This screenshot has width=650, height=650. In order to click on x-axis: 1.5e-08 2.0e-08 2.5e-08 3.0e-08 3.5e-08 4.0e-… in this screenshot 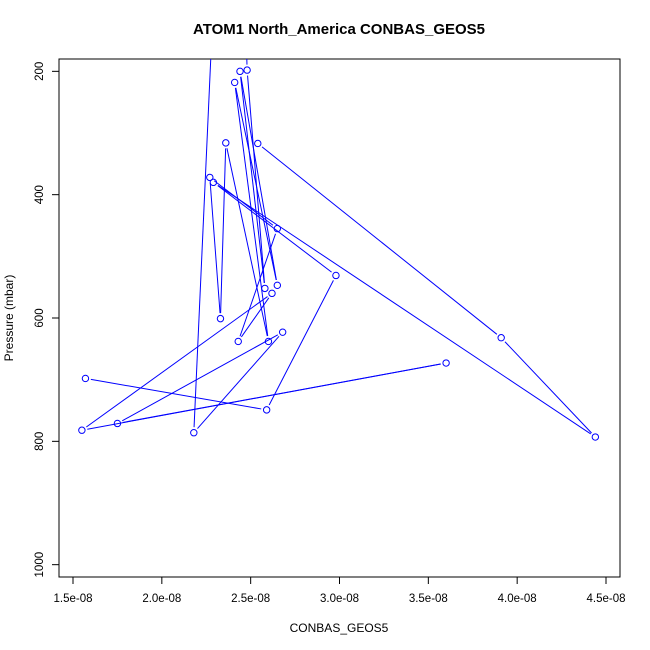, I will do `click(339, 591)`.